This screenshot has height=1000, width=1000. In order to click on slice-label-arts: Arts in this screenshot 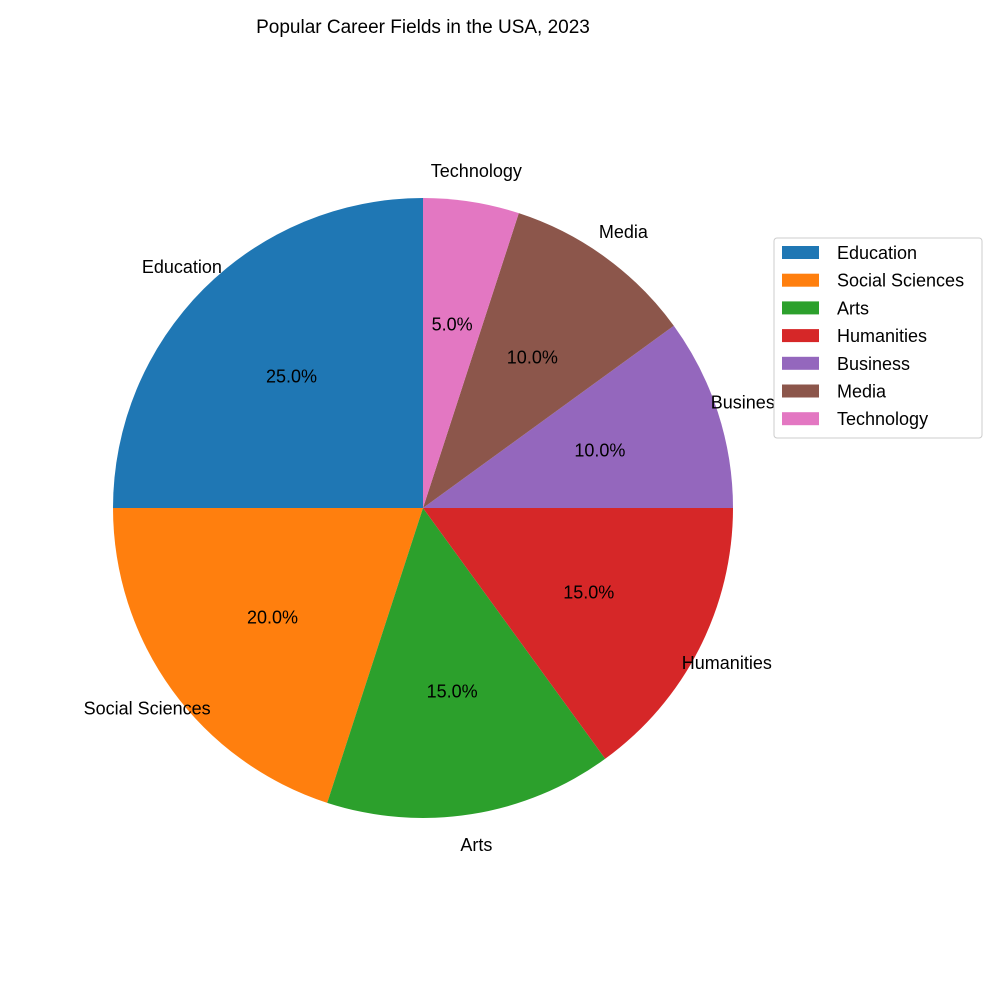, I will do `click(476, 845)`.